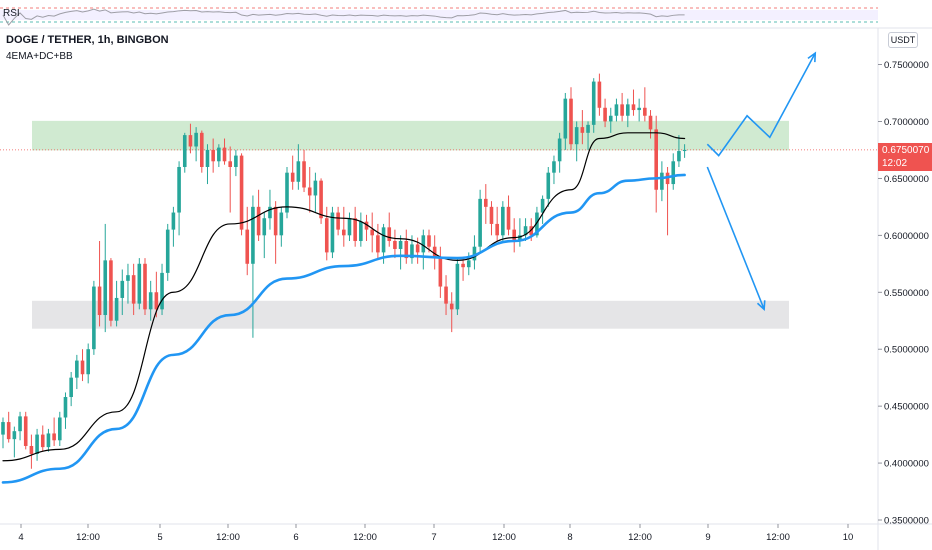  Describe the element at coordinates (11, 13) in the screenshot. I see `rsi-label: RSI` at that location.